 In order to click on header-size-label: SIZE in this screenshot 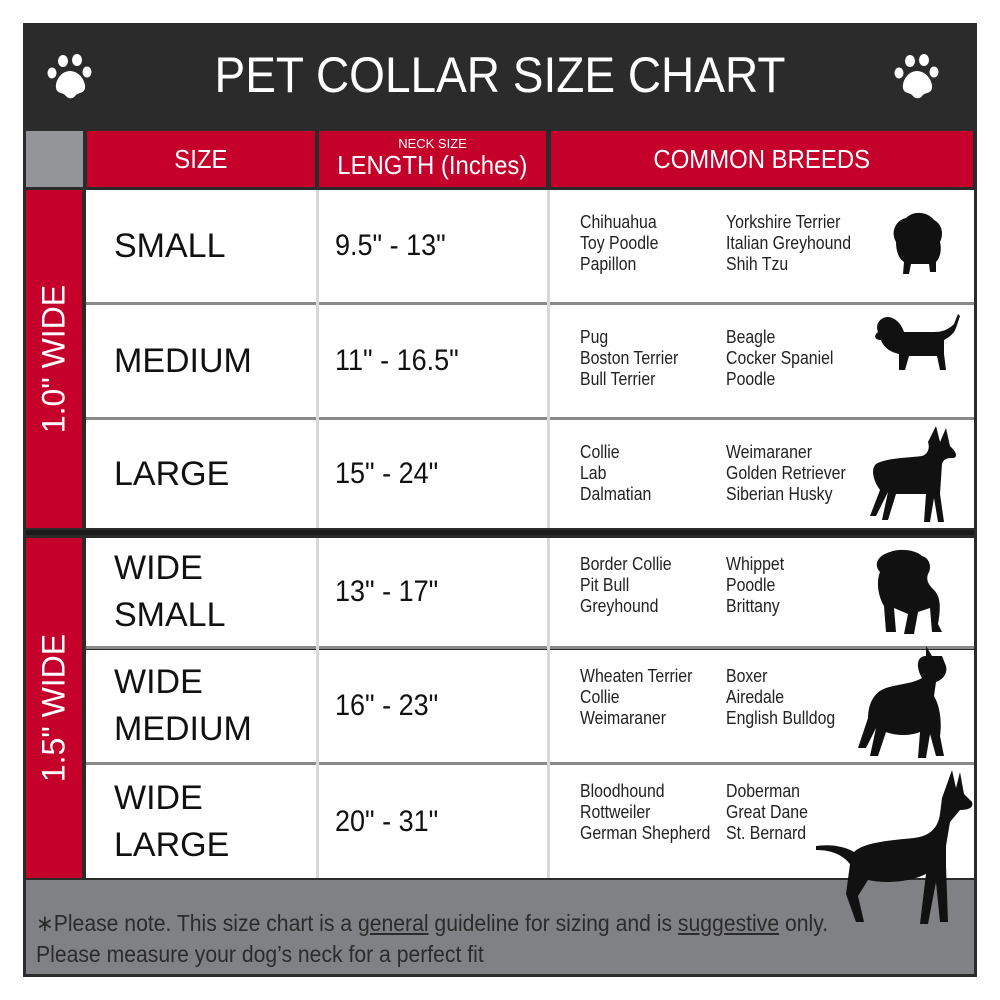, I will do `click(201, 158)`.